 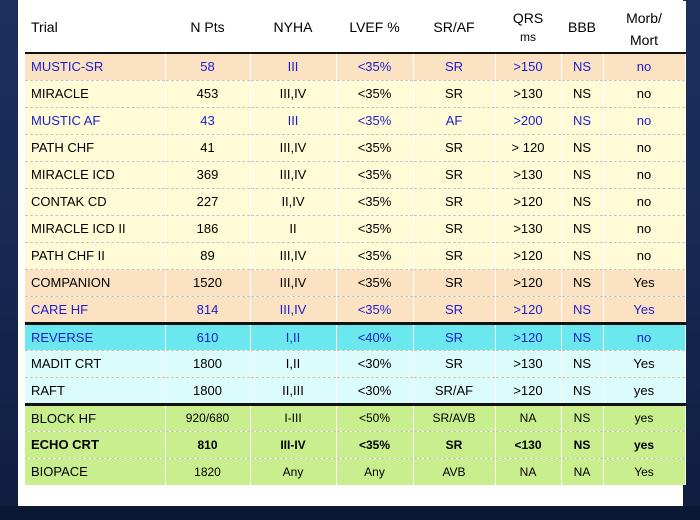 What do you see at coordinates (95, 120) in the screenshot?
I see `cell-trial: MUSTIC AF` at bounding box center [95, 120].